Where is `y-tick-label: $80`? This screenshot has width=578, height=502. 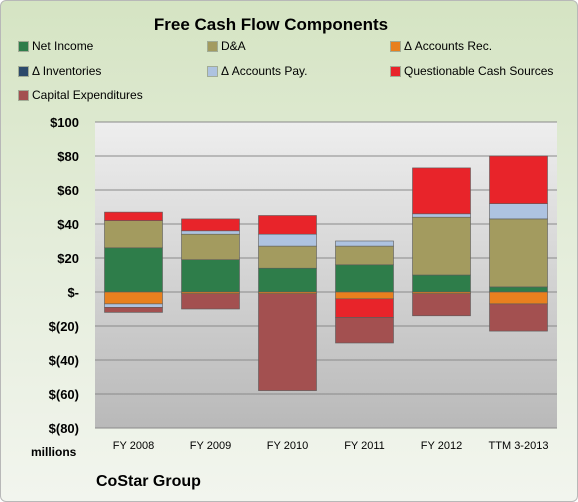 y-tick-label: $80 is located at coordinates (68, 156).